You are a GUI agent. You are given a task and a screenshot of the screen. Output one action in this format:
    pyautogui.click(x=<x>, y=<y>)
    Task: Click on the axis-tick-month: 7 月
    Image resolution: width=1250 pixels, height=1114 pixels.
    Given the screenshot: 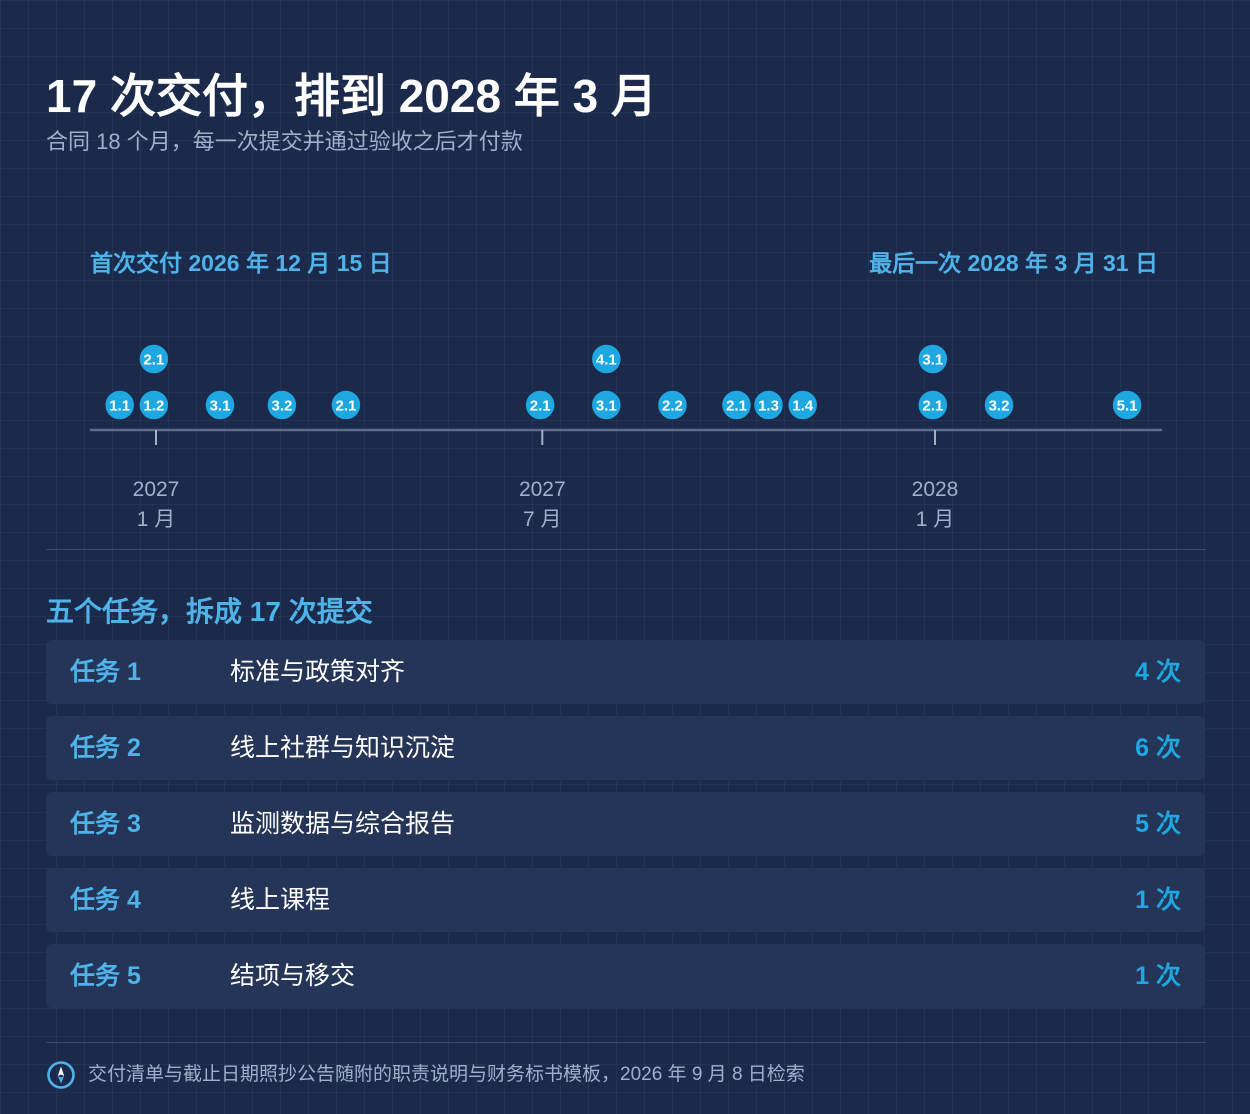 What is the action you would take?
    pyautogui.click(x=542, y=519)
    